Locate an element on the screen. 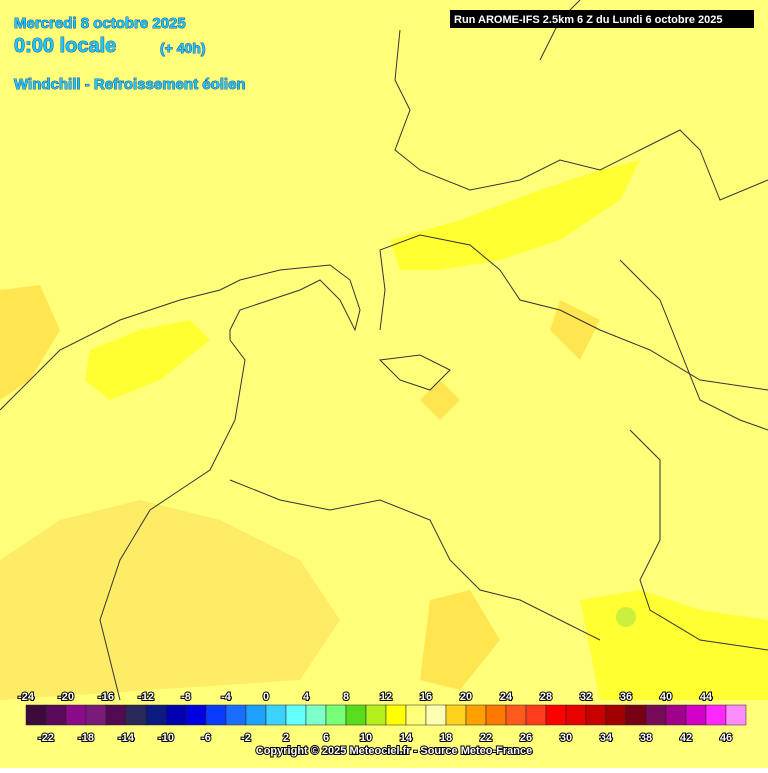 The image size is (768, 773). legend-label: -2 is located at coordinates (246, 738).